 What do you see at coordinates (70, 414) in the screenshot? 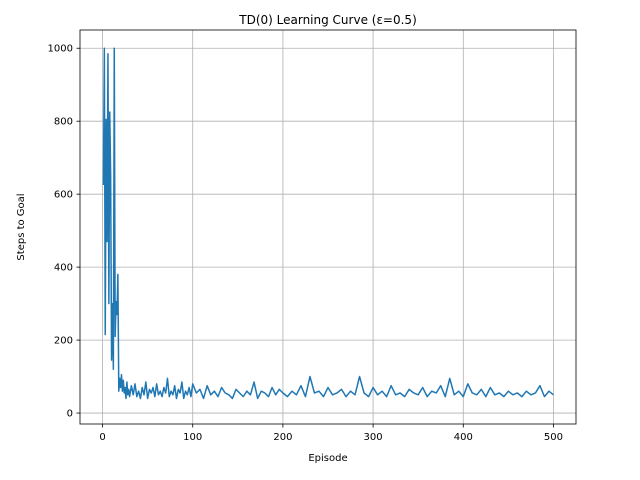
I see `y-tick-label: 0` at bounding box center [70, 414].